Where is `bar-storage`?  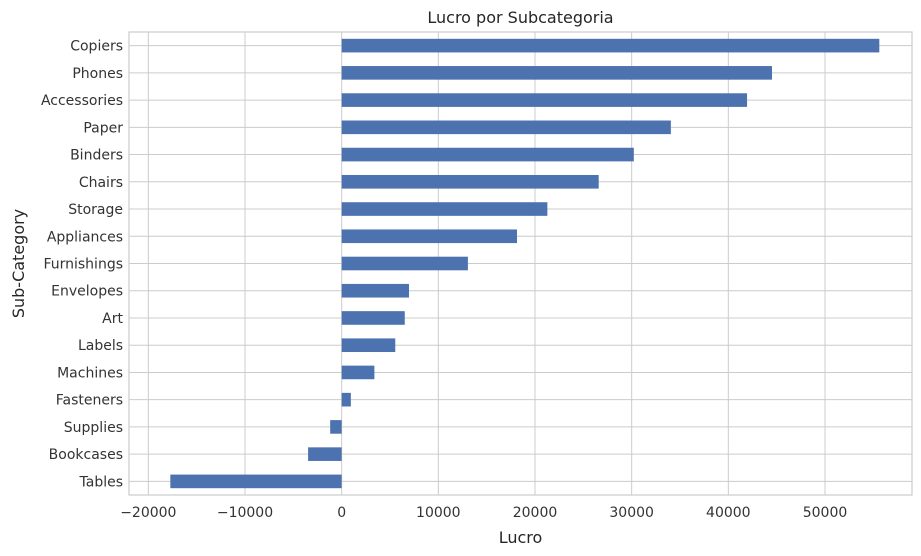 bar-storage is located at coordinates (444, 209).